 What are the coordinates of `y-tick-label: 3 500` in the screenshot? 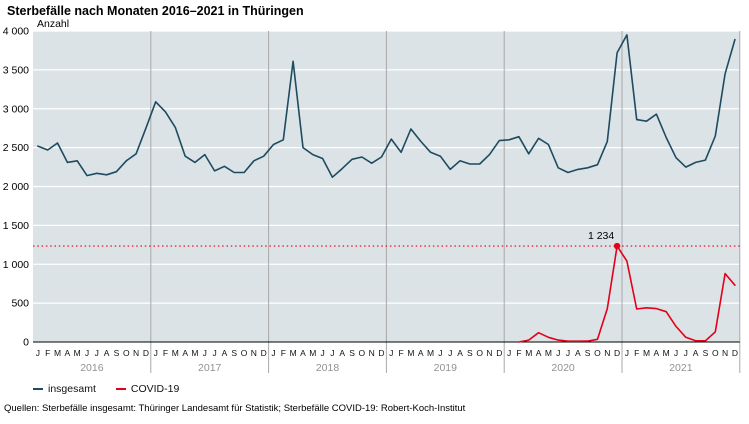 It's located at (16, 70).